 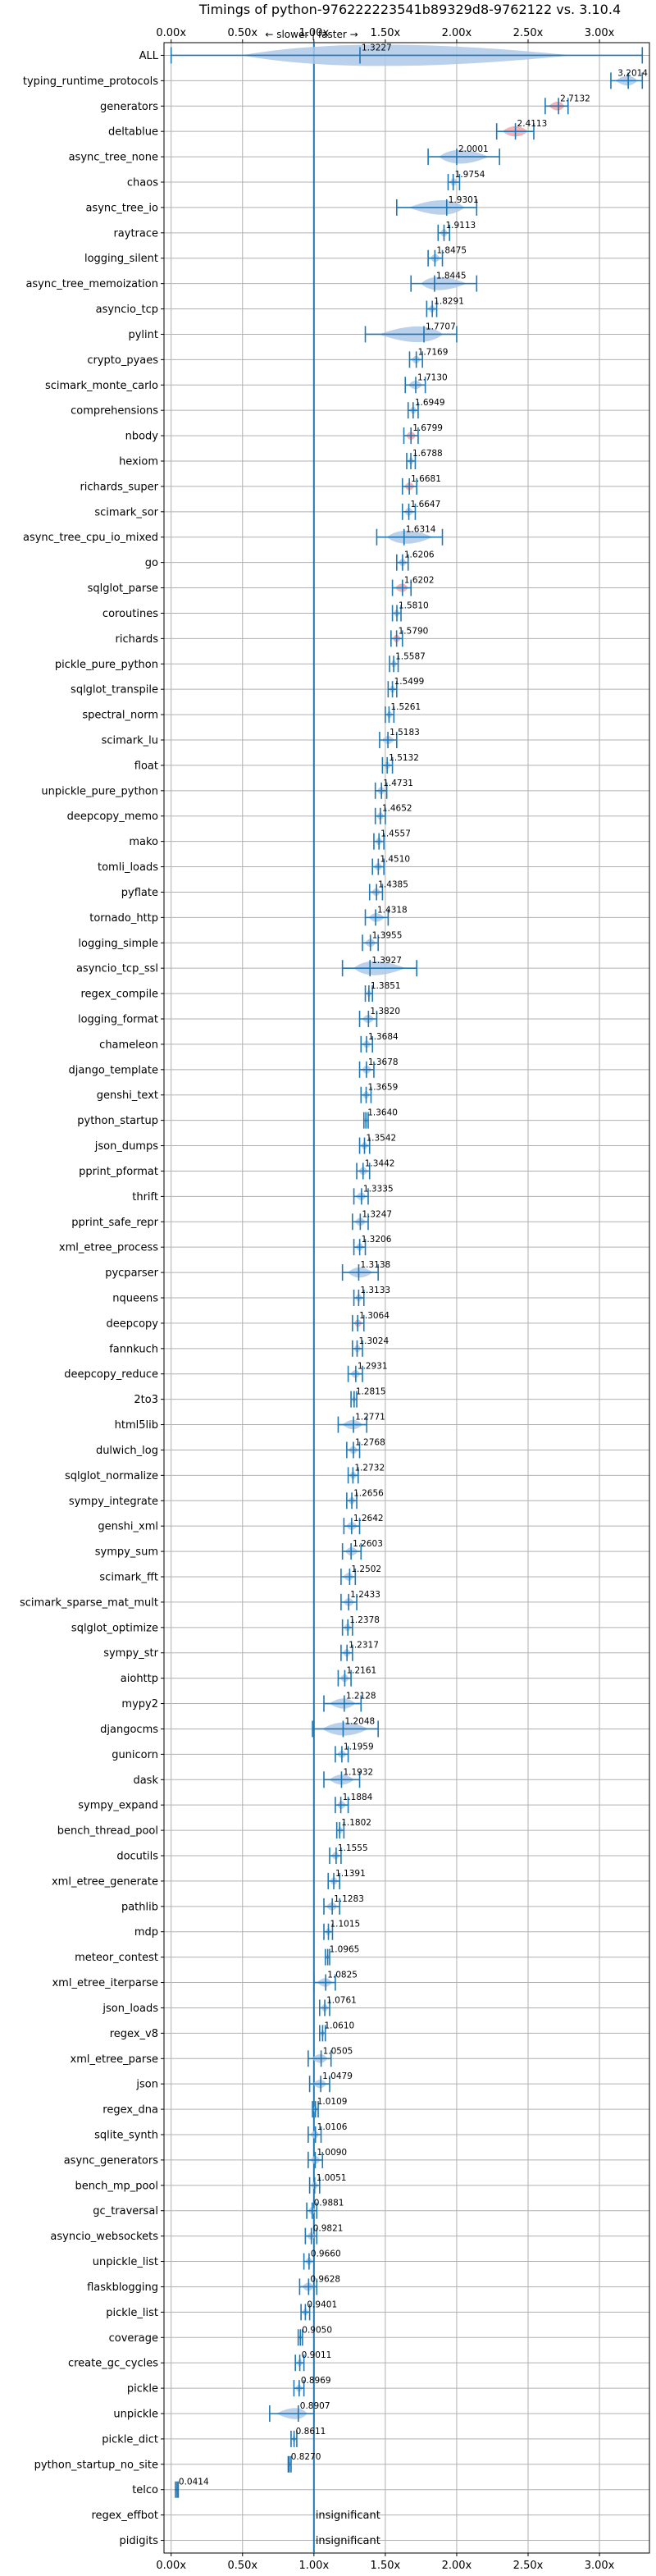 What do you see at coordinates (130, 741) in the screenshot?
I see `category-label: scimark_lu` at bounding box center [130, 741].